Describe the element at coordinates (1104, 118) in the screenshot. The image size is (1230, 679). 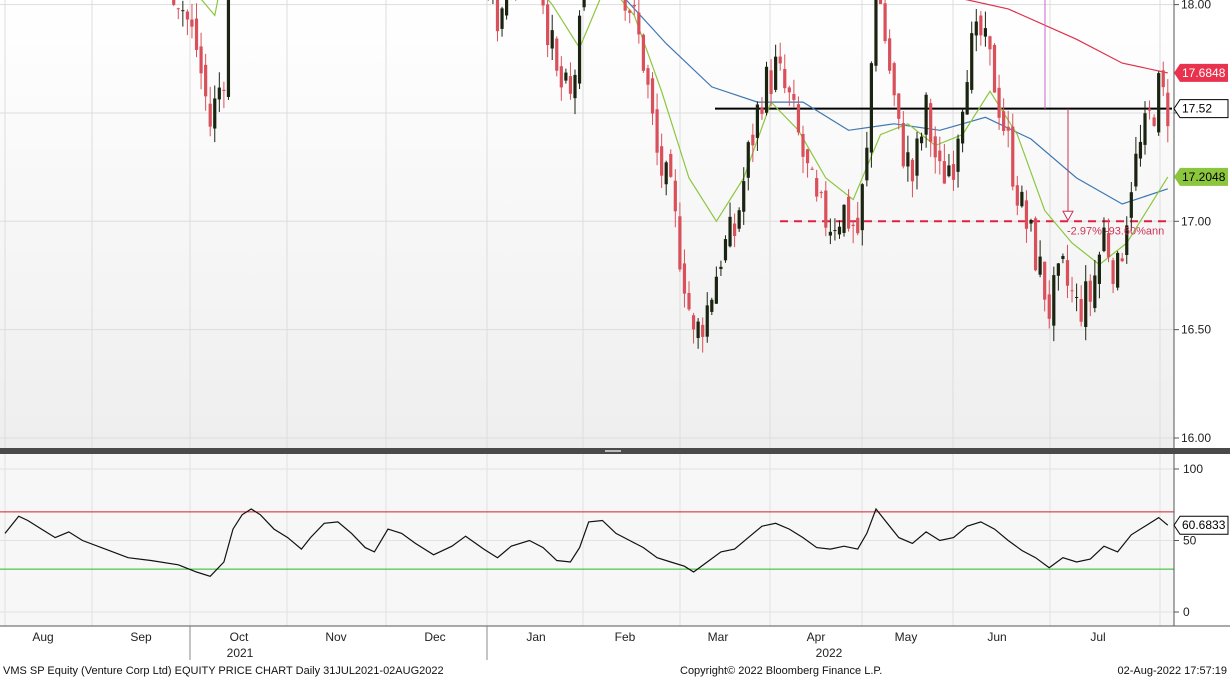
I see `measurement-arrows: +5.59% (+508.61%ann.)-2.97% -93.60%ann` at that location.